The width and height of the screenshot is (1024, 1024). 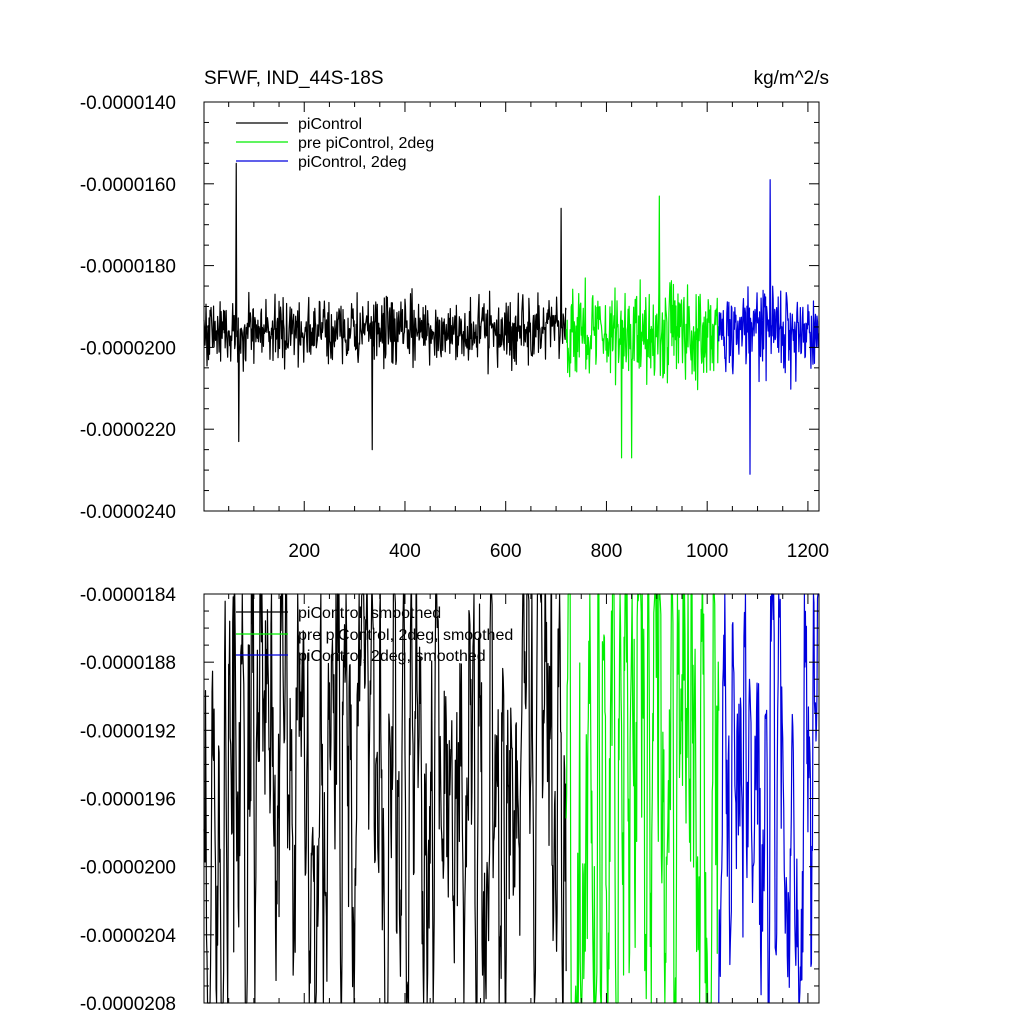 I want to click on panel-raw-units: kg/m^2/s, so click(x=791, y=78).